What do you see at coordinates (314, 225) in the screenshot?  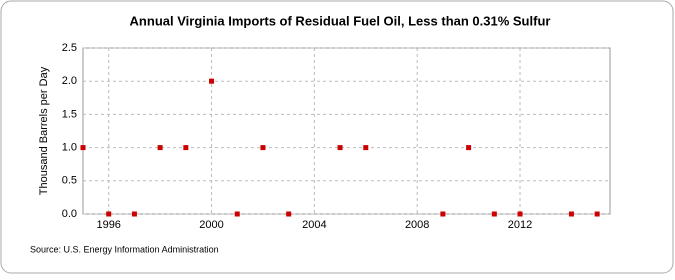 I see `x-tick-label: 2004` at bounding box center [314, 225].